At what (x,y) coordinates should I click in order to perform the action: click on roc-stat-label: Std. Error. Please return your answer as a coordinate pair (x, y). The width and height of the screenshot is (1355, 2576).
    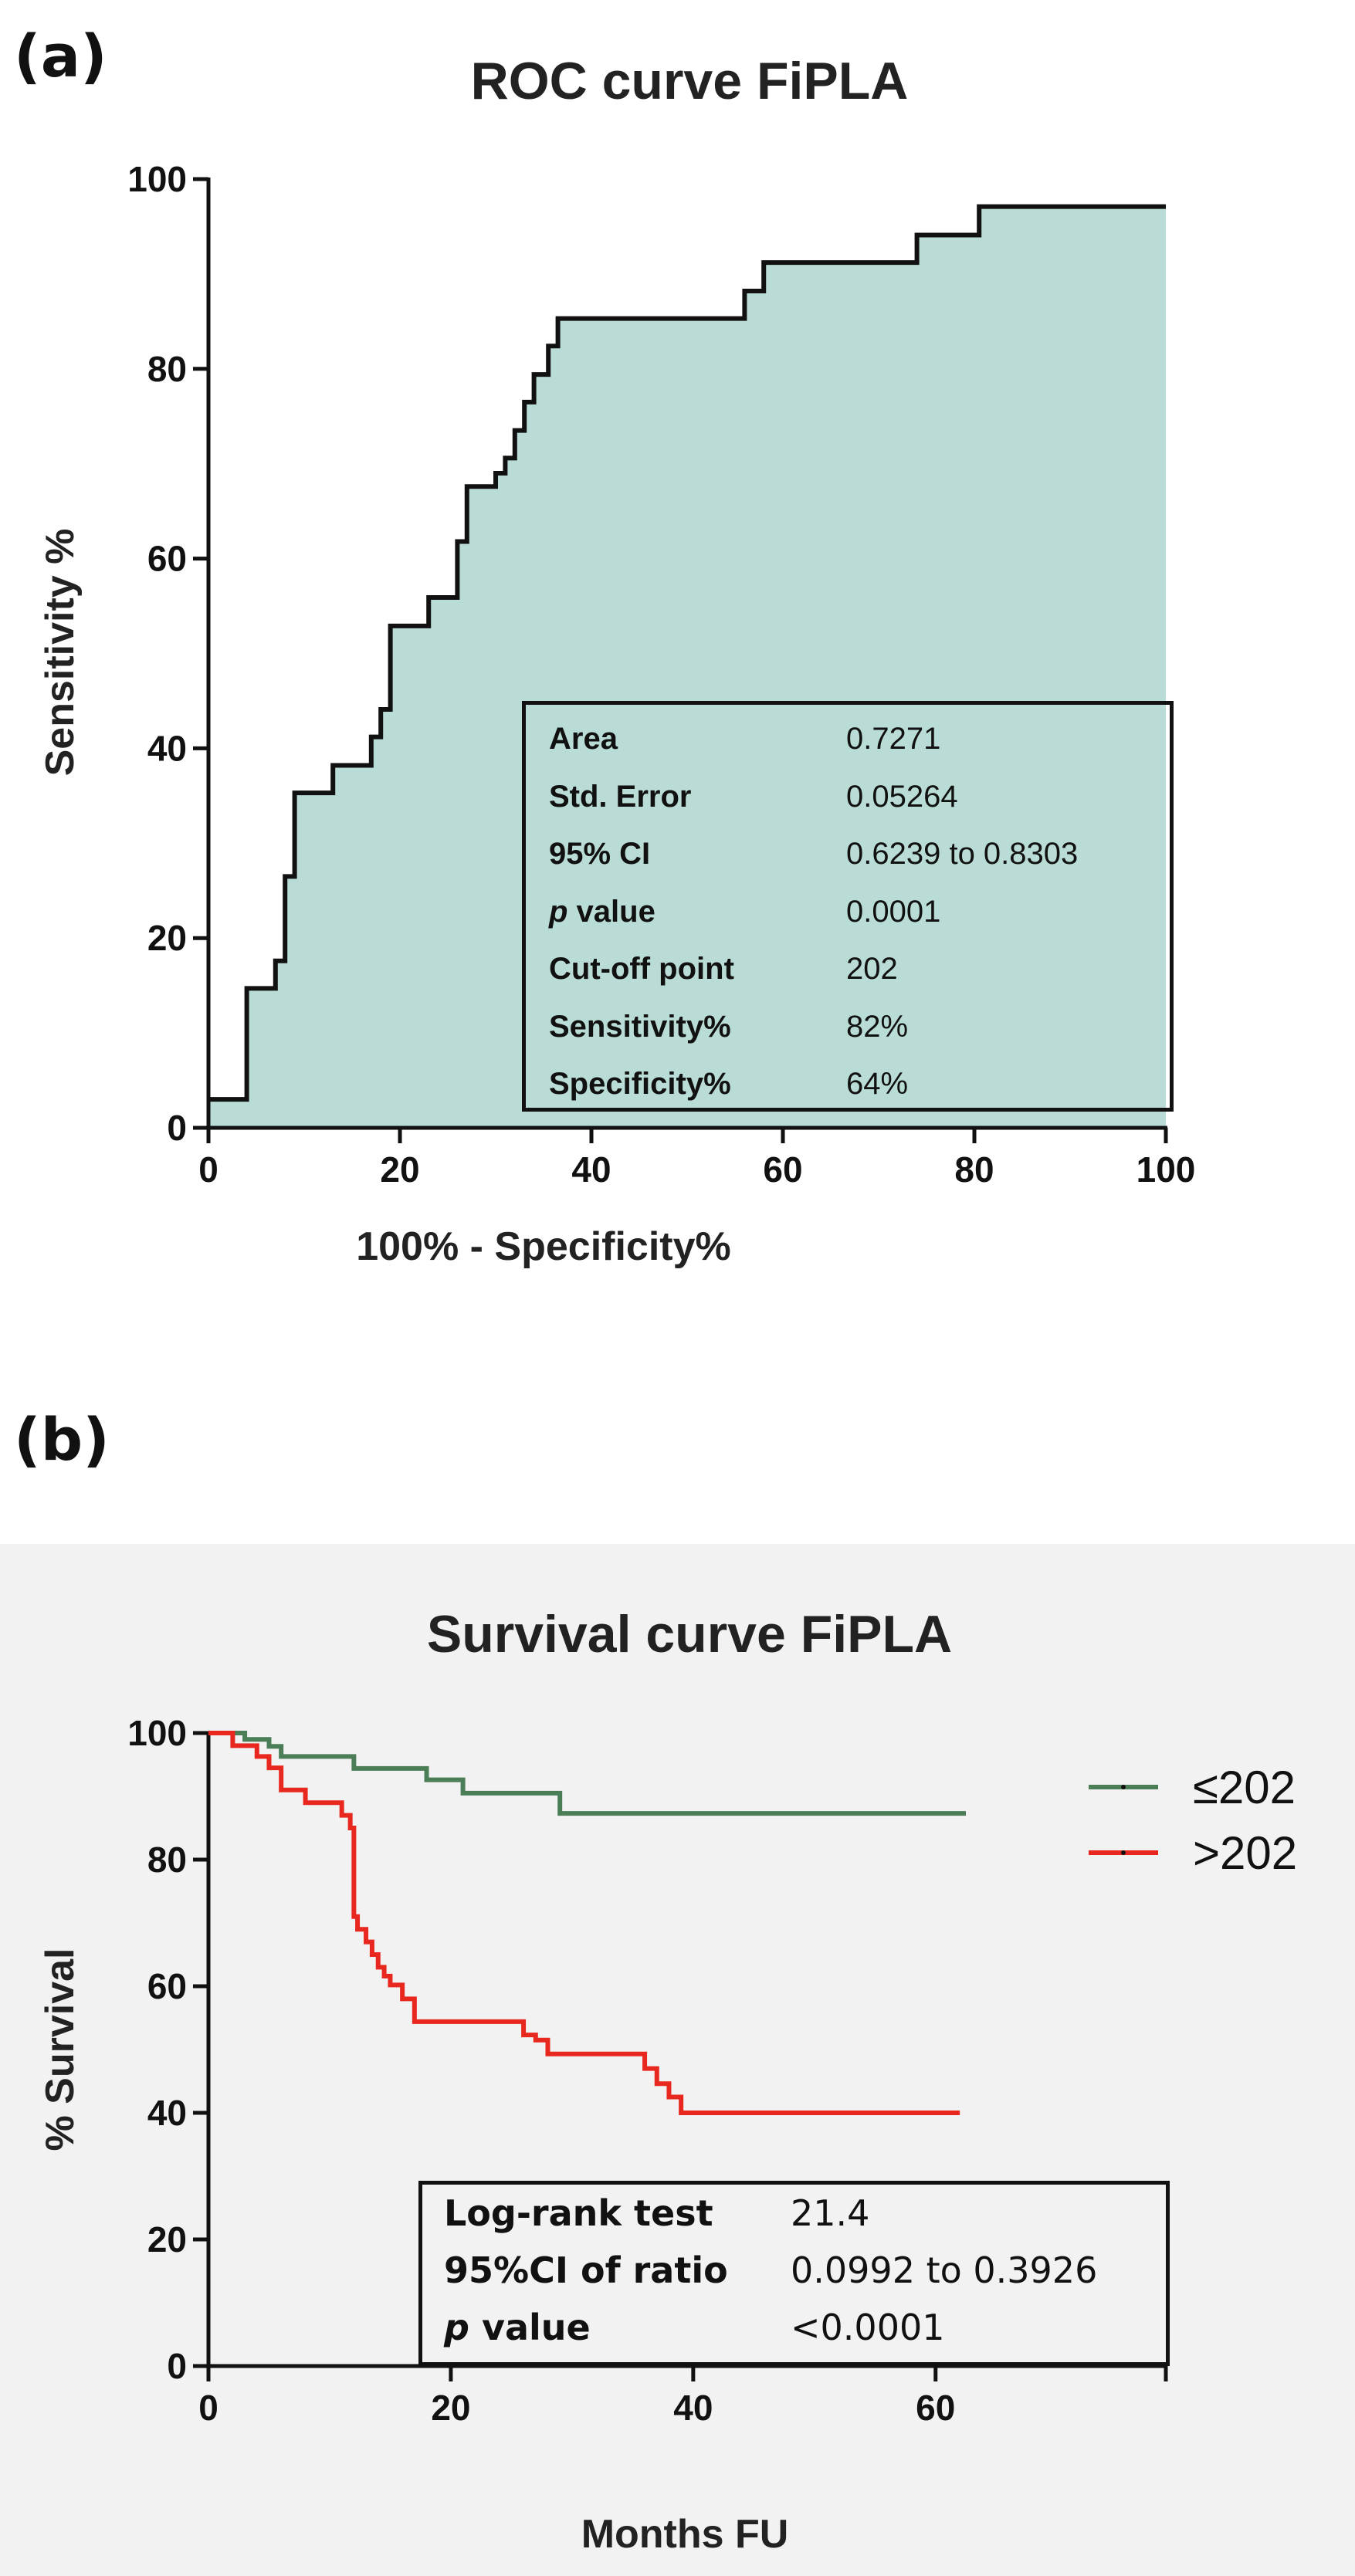
    Looking at the image, I should click on (620, 797).